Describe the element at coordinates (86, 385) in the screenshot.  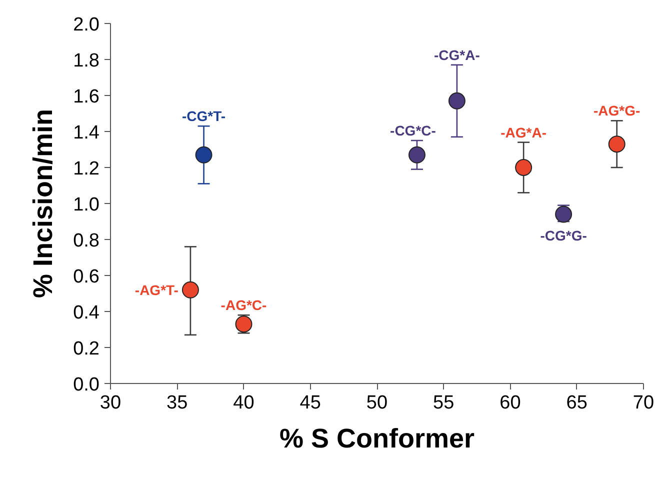
I see `y-tick-label: 0.0` at that location.